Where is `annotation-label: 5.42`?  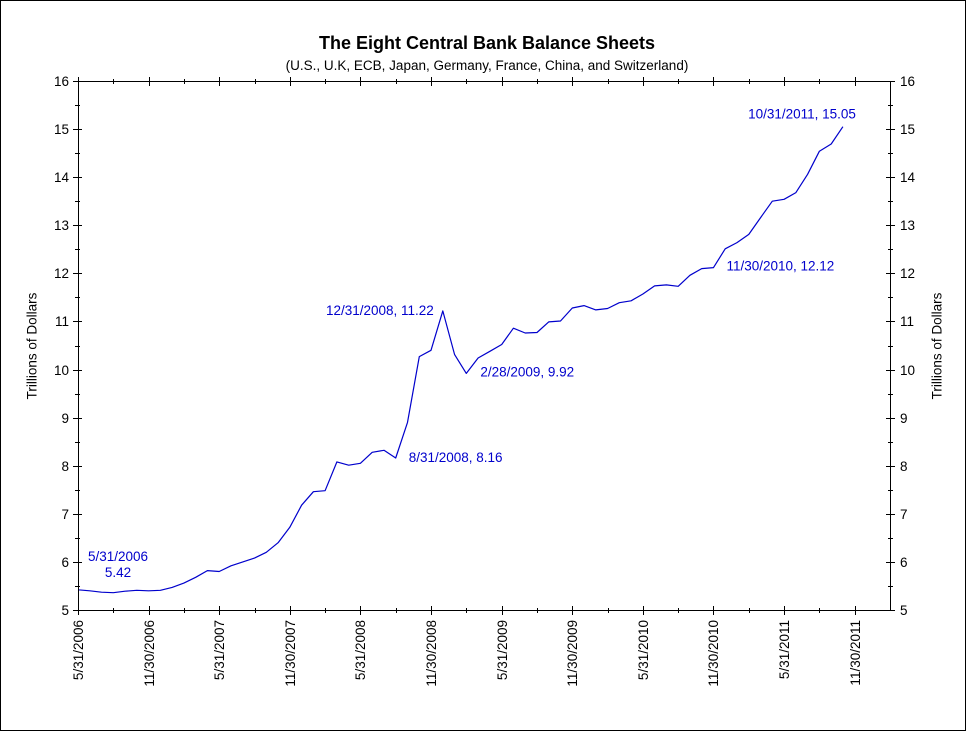
annotation-label: 5.42 is located at coordinates (118, 572).